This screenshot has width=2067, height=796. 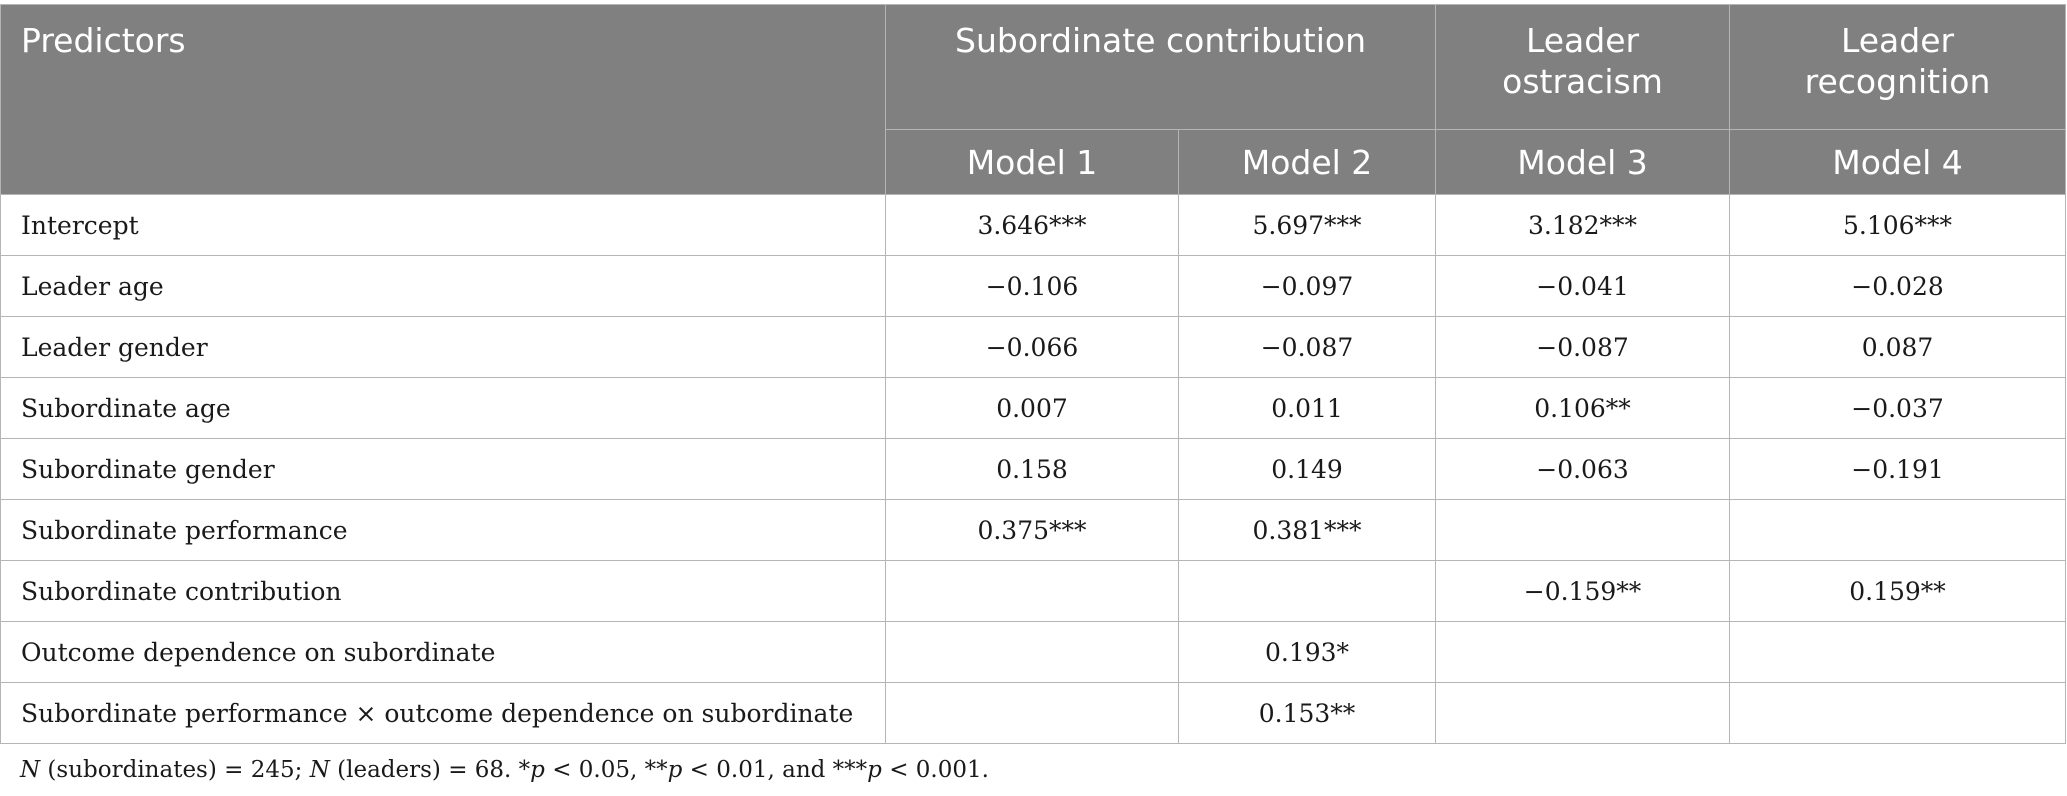 I want to click on cell-value: −0.106, so click(x=1032, y=286).